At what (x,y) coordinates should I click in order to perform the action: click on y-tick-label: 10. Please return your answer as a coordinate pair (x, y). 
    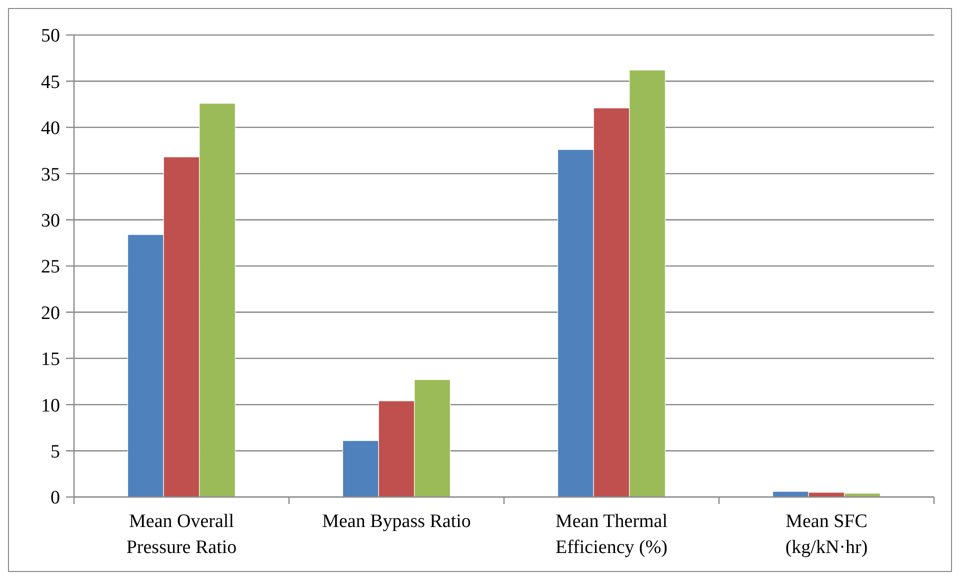
    Looking at the image, I should click on (50, 405).